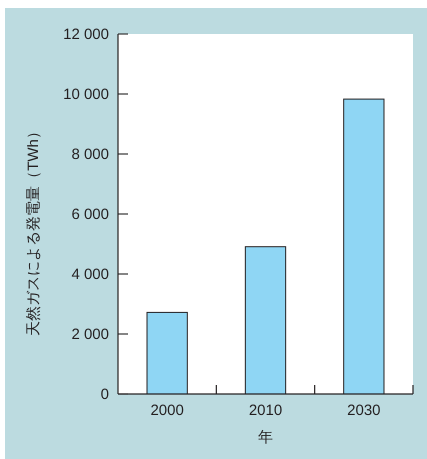 Image resolution: width=427 pixels, height=459 pixels. Describe the element at coordinates (265, 410) in the screenshot. I see `x-tick-label: 2010` at that location.